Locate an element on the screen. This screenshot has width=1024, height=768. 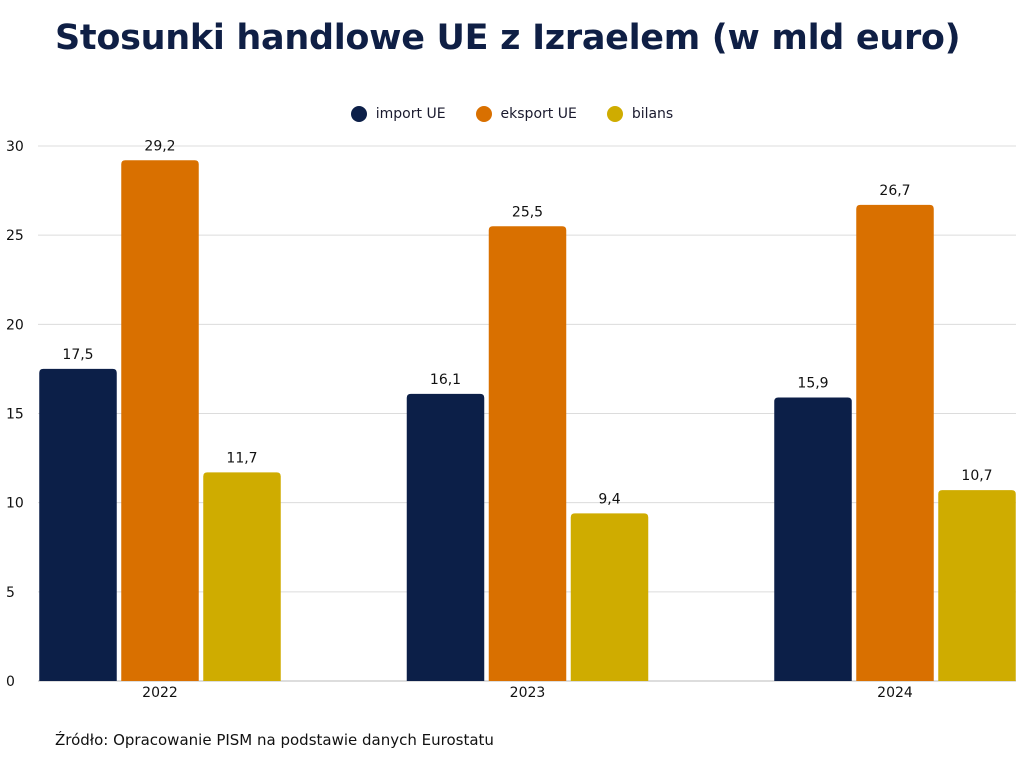
legend-label: eksport UE is located at coordinates (538, 114).